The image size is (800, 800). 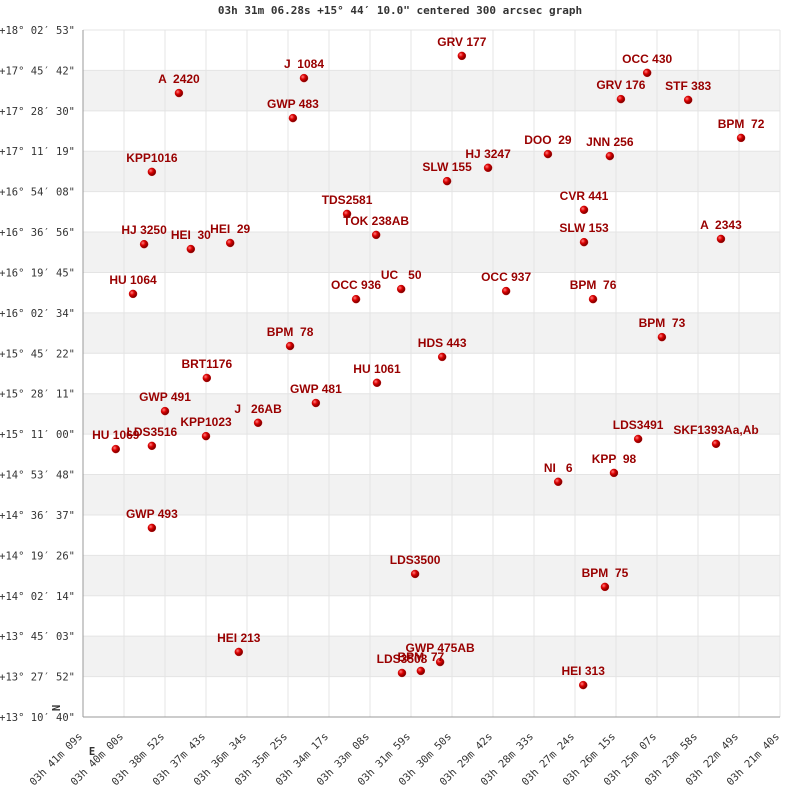 What do you see at coordinates (37, 637) in the screenshot?
I see `y-tick-label: +13° 45′ 03"` at bounding box center [37, 637].